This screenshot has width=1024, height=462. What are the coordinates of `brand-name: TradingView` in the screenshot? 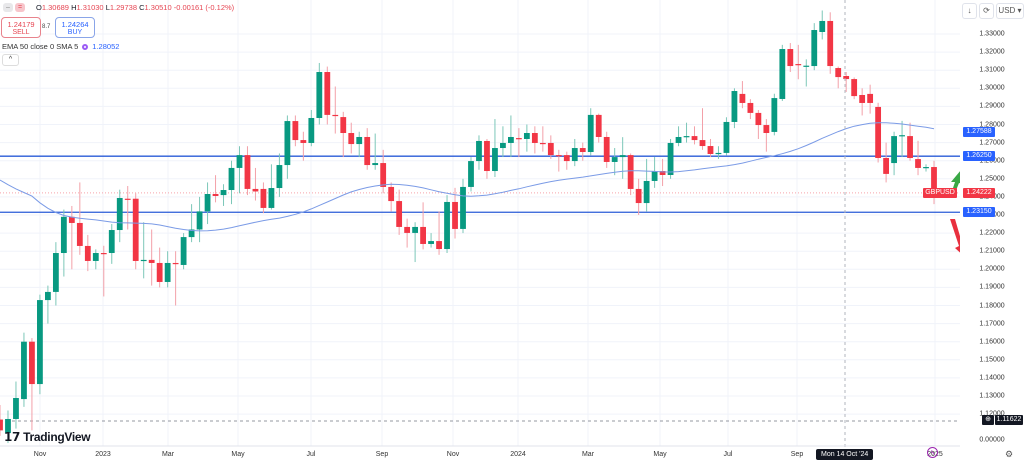 It's located at (57, 437).